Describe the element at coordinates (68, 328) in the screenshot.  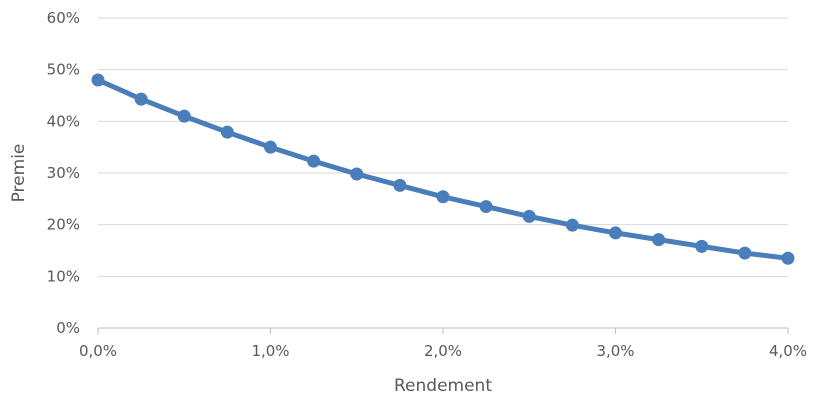
I see `y-tick-label: 0%` at that location.